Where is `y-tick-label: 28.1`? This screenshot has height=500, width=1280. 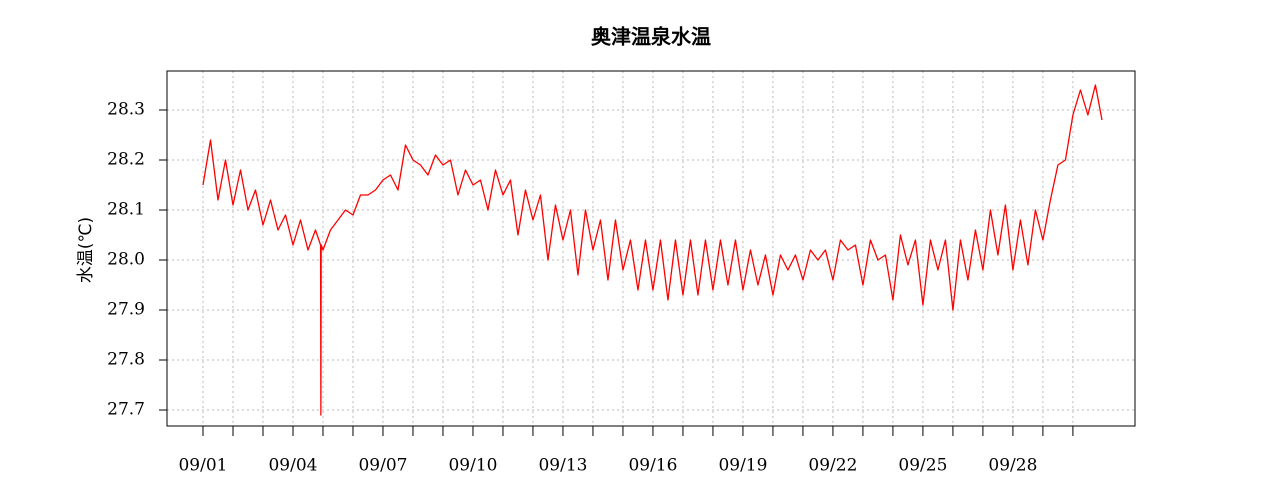 y-tick-label: 28.1 is located at coordinates (126, 210).